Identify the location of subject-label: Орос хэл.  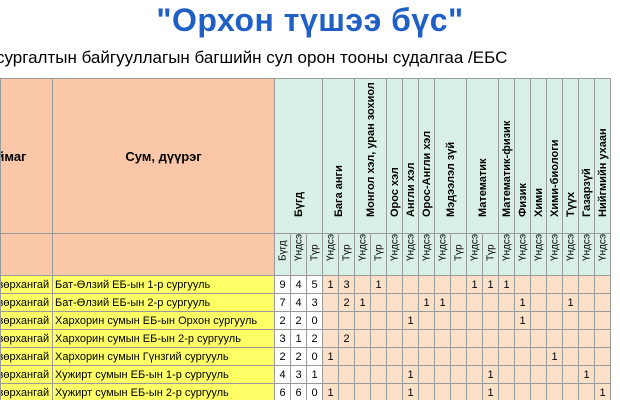
(394, 192).